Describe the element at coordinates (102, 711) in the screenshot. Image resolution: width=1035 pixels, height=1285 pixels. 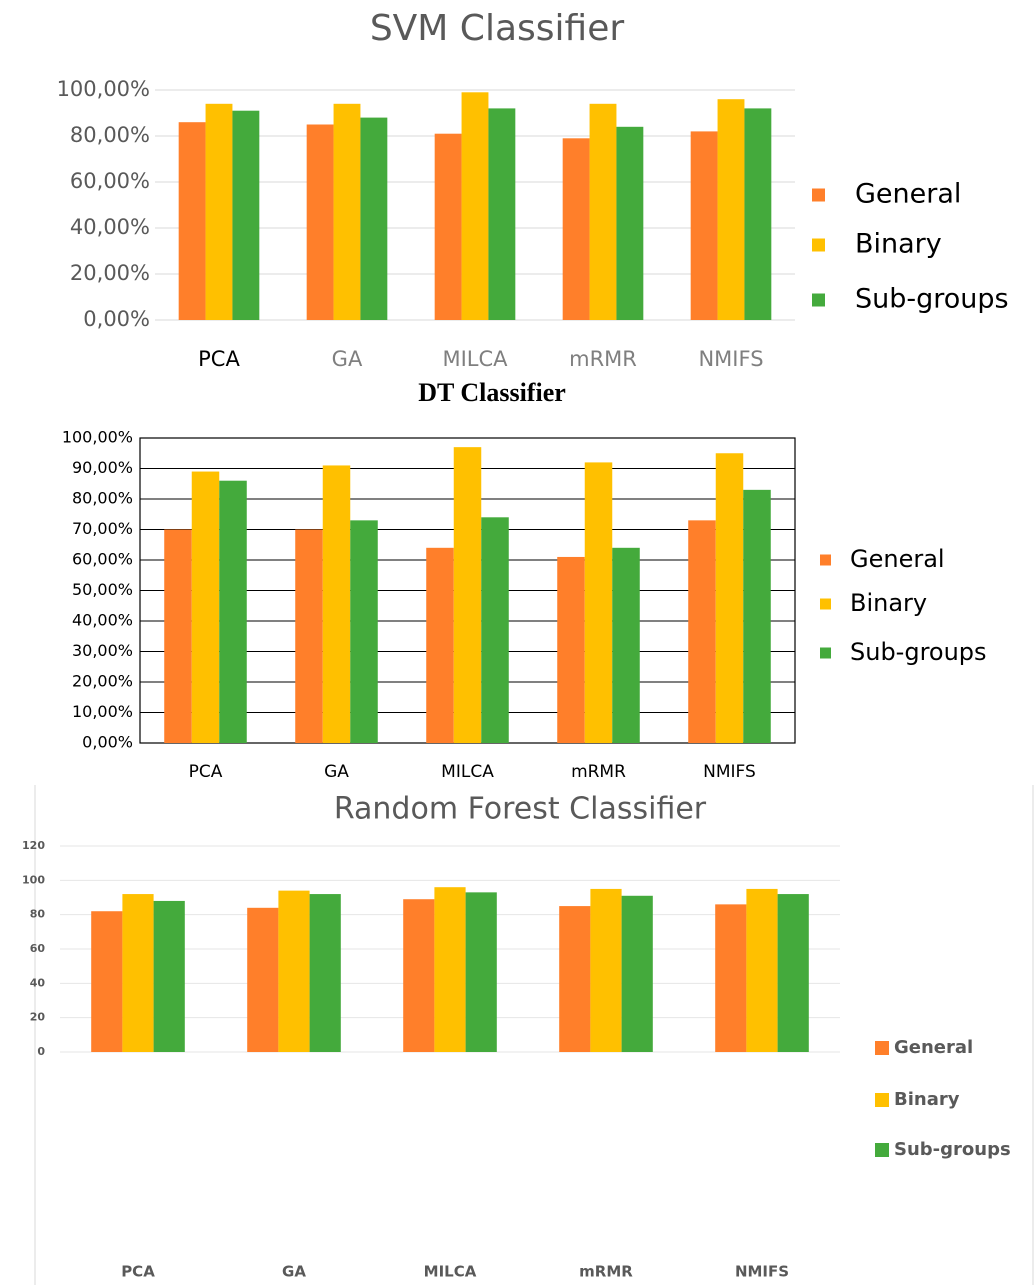
I see `y-tick-label: 10,00%` at that location.